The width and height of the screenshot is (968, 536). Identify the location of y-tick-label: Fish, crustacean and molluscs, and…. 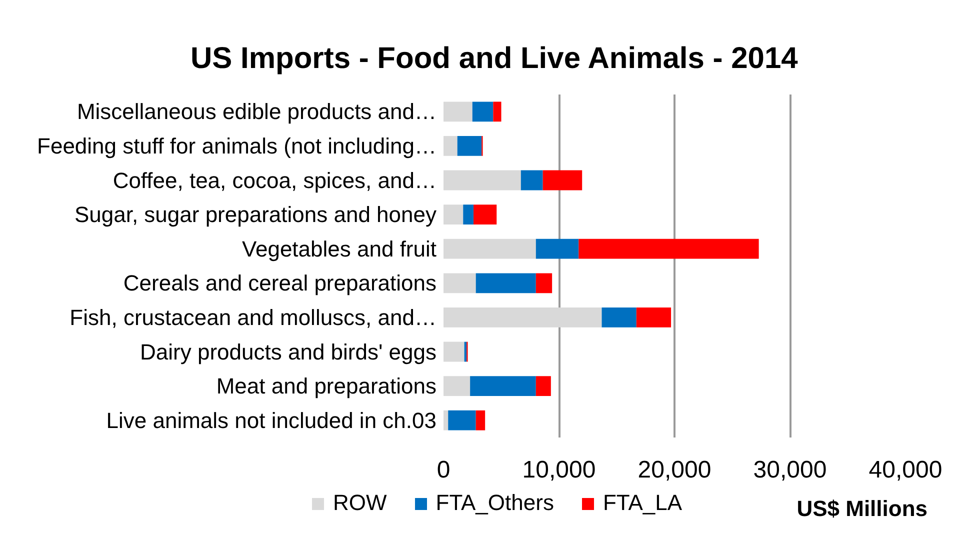
(253, 317).